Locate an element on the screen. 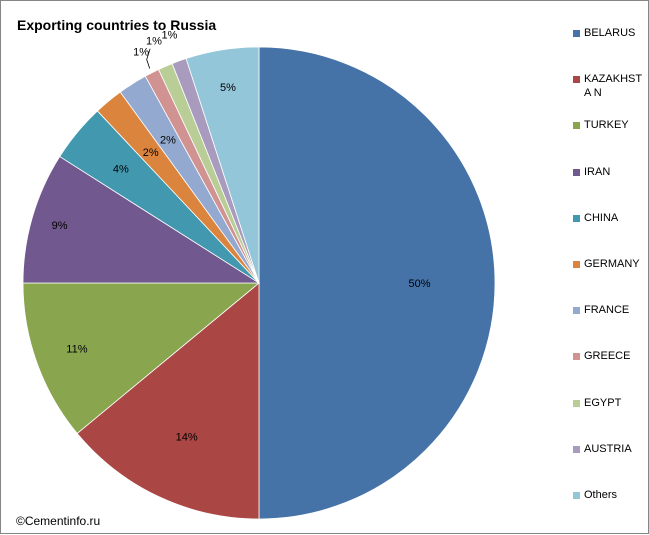  data-label-austria: 1% is located at coordinates (170, 35).